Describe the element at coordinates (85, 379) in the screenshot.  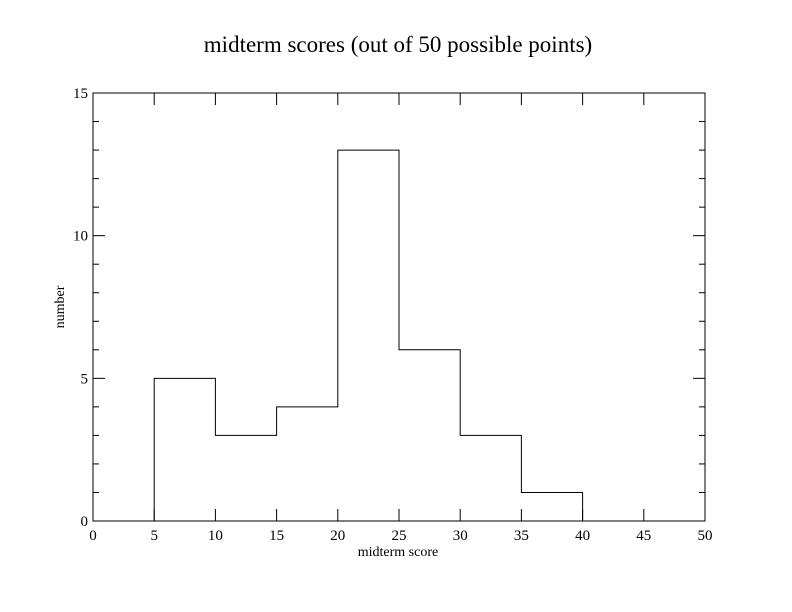
I see `y-tick-label: 5` at that location.